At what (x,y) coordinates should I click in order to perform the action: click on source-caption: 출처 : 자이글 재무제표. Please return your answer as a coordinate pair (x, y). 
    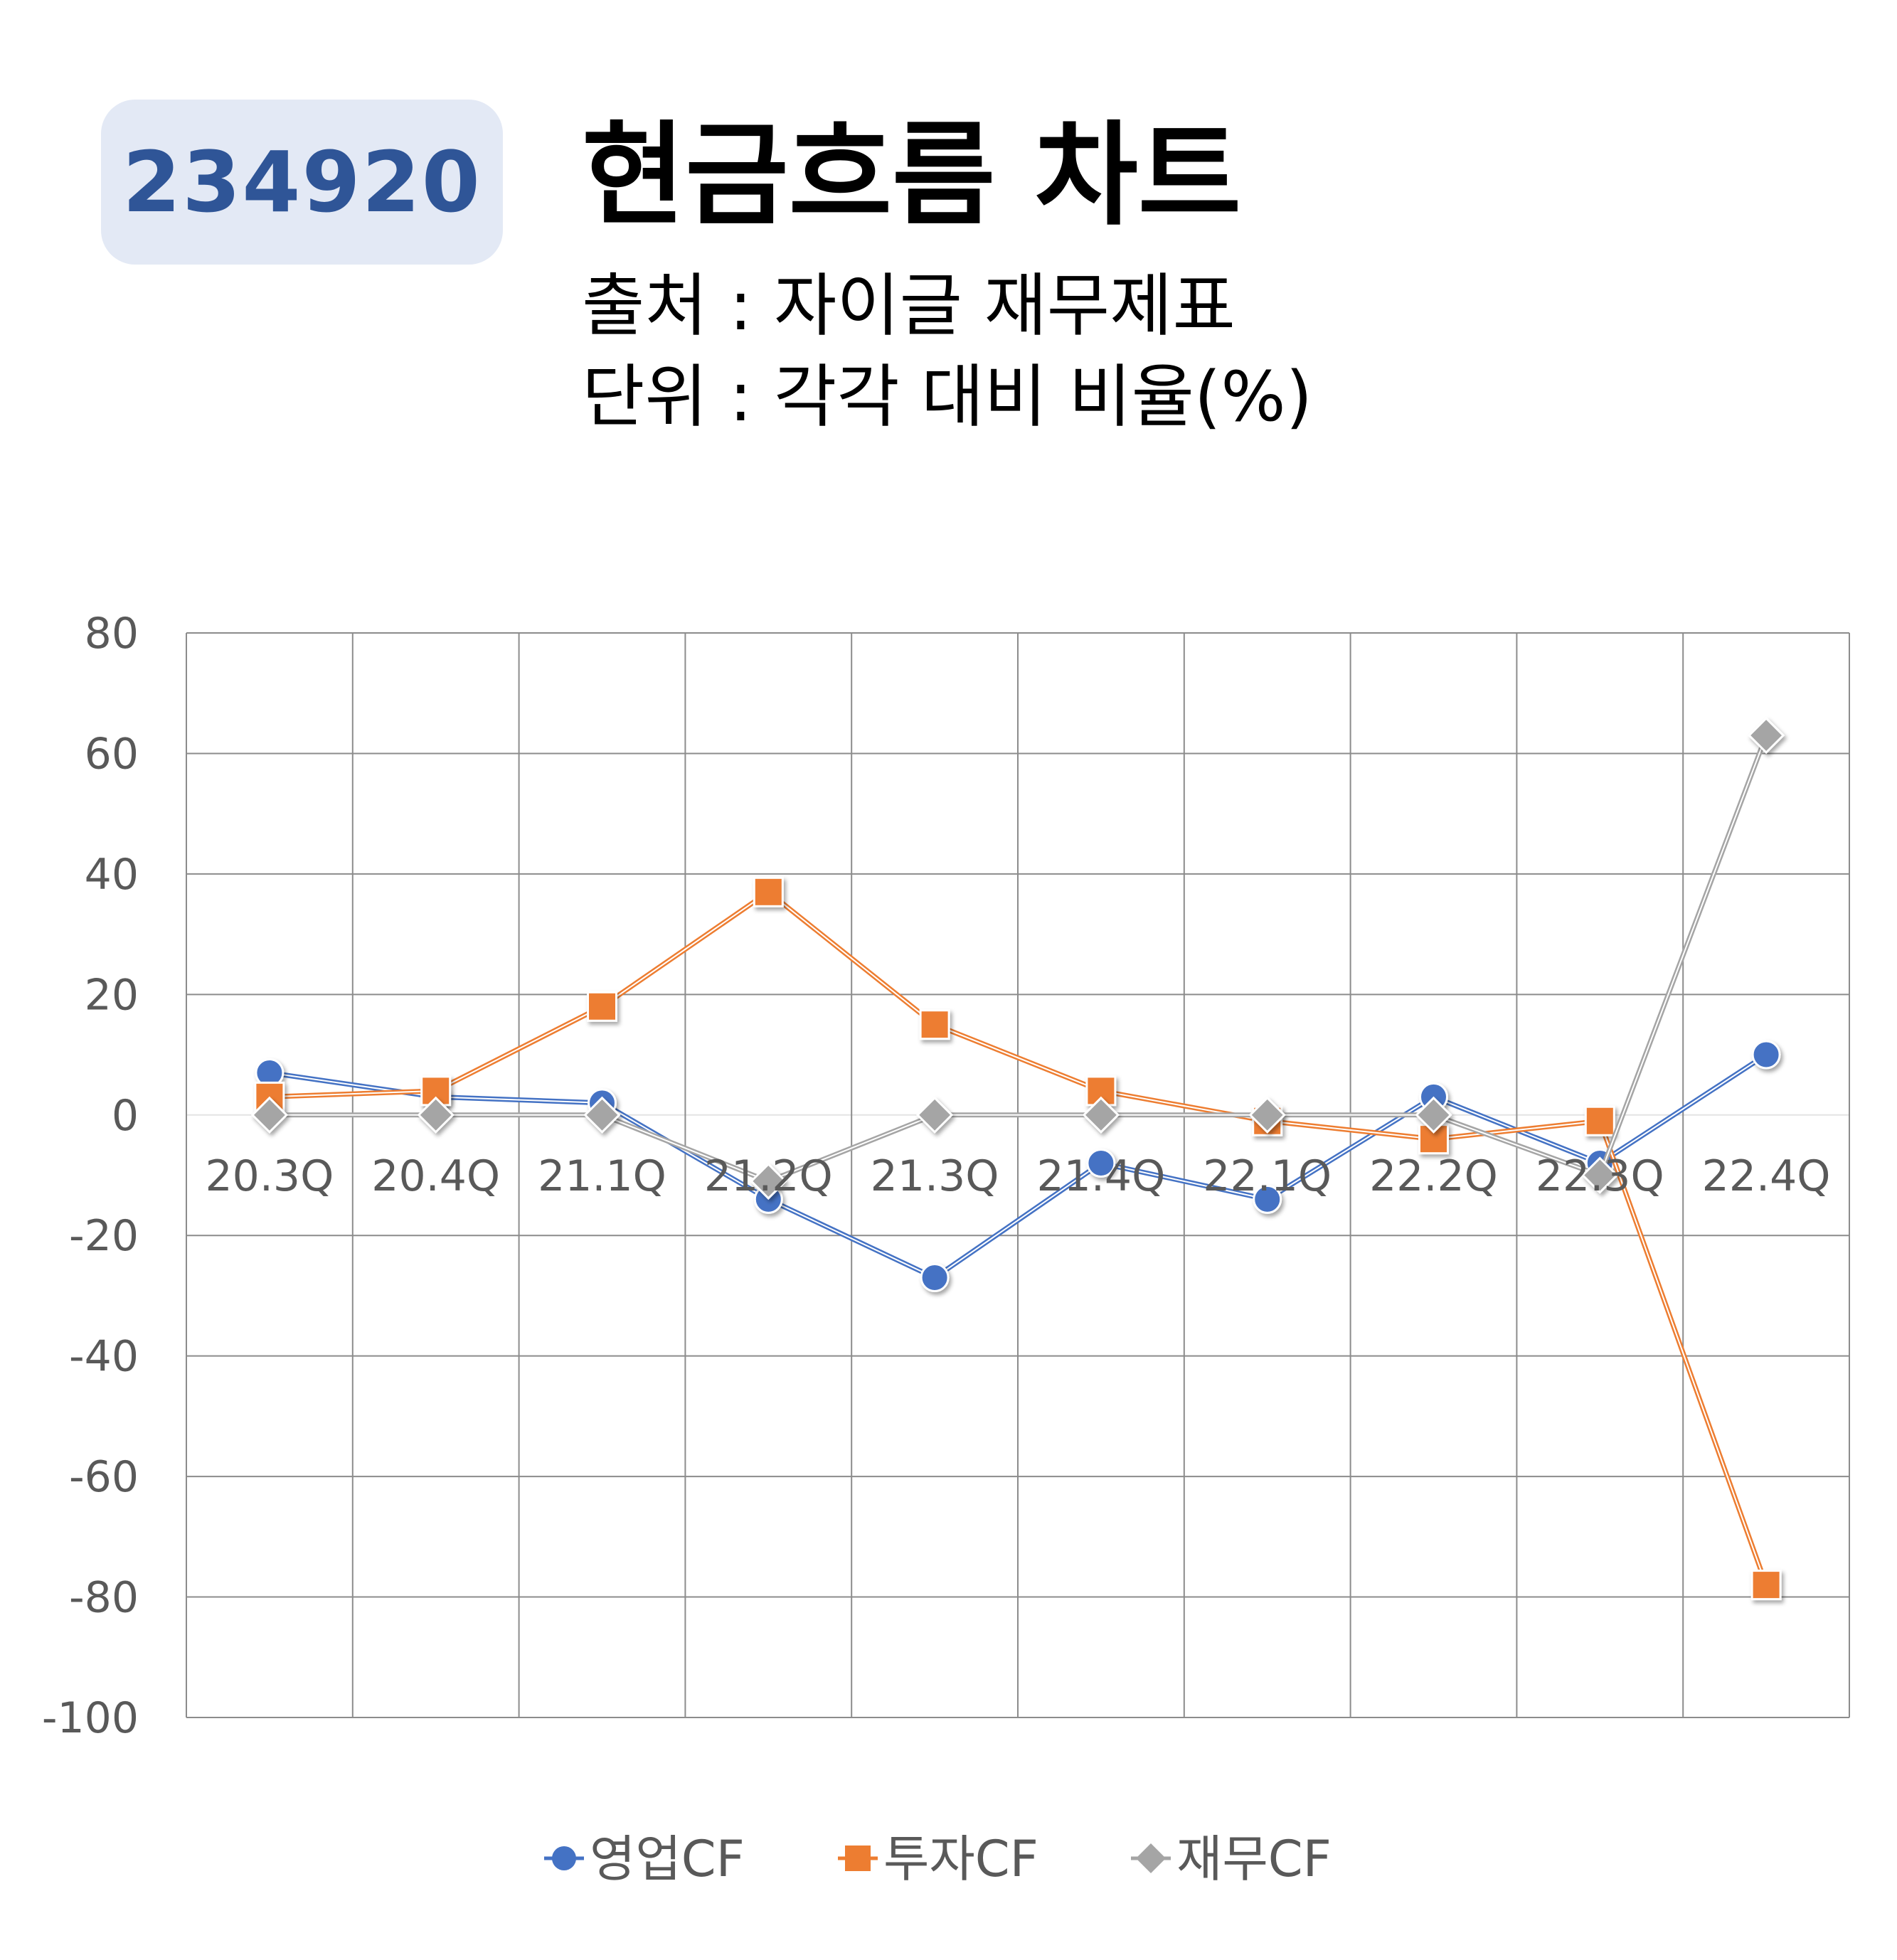
    Looking at the image, I should click on (909, 306).